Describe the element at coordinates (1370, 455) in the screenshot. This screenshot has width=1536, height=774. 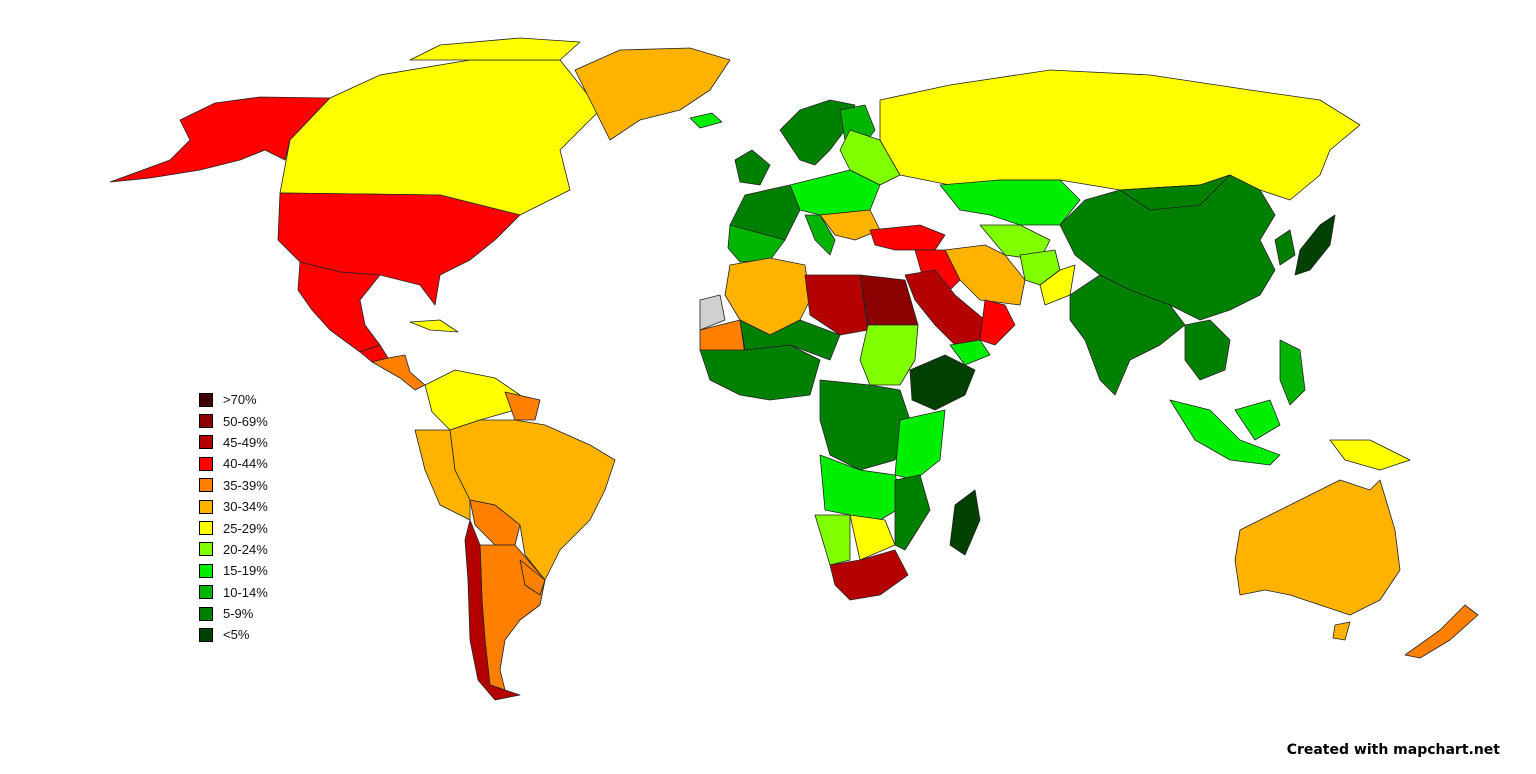
I see `region-papua` at that location.